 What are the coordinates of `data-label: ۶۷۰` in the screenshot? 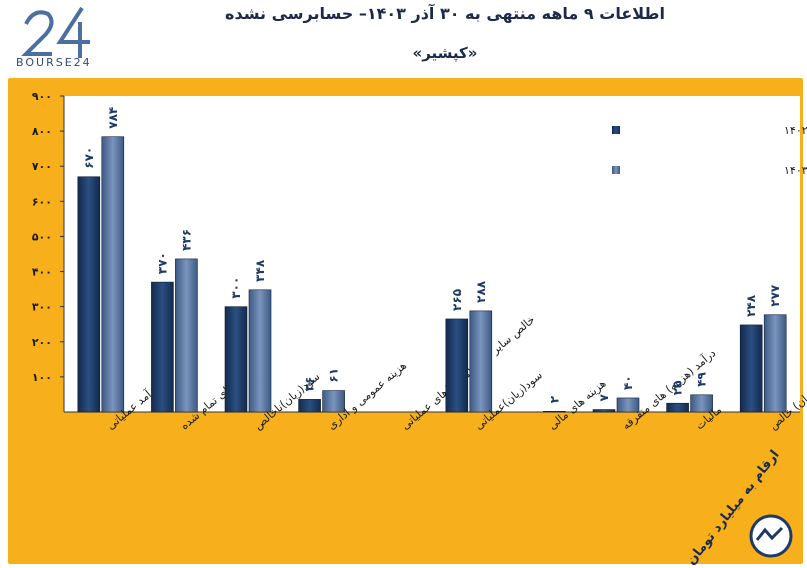 It's located at (89, 158).